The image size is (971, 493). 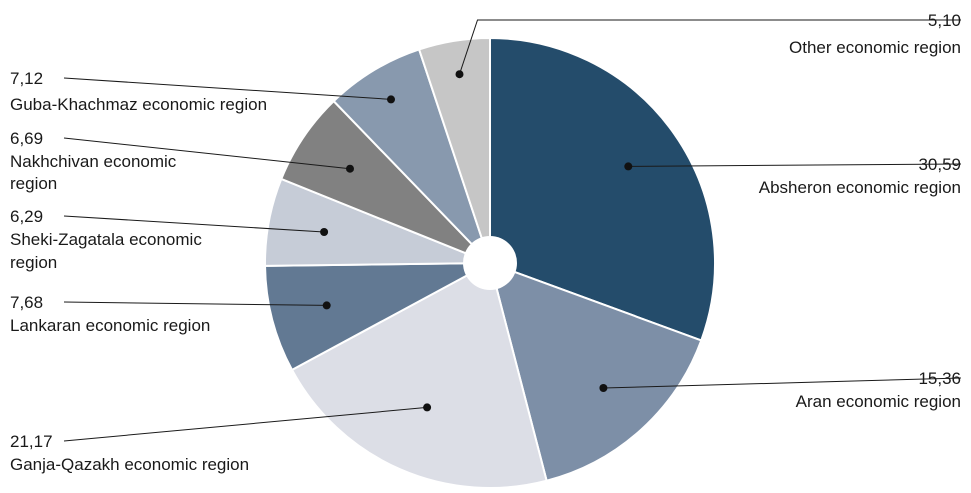 What do you see at coordinates (106, 251) in the screenshot?
I see `slice-label: Sheki-Zagatala economic region` at bounding box center [106, 251].